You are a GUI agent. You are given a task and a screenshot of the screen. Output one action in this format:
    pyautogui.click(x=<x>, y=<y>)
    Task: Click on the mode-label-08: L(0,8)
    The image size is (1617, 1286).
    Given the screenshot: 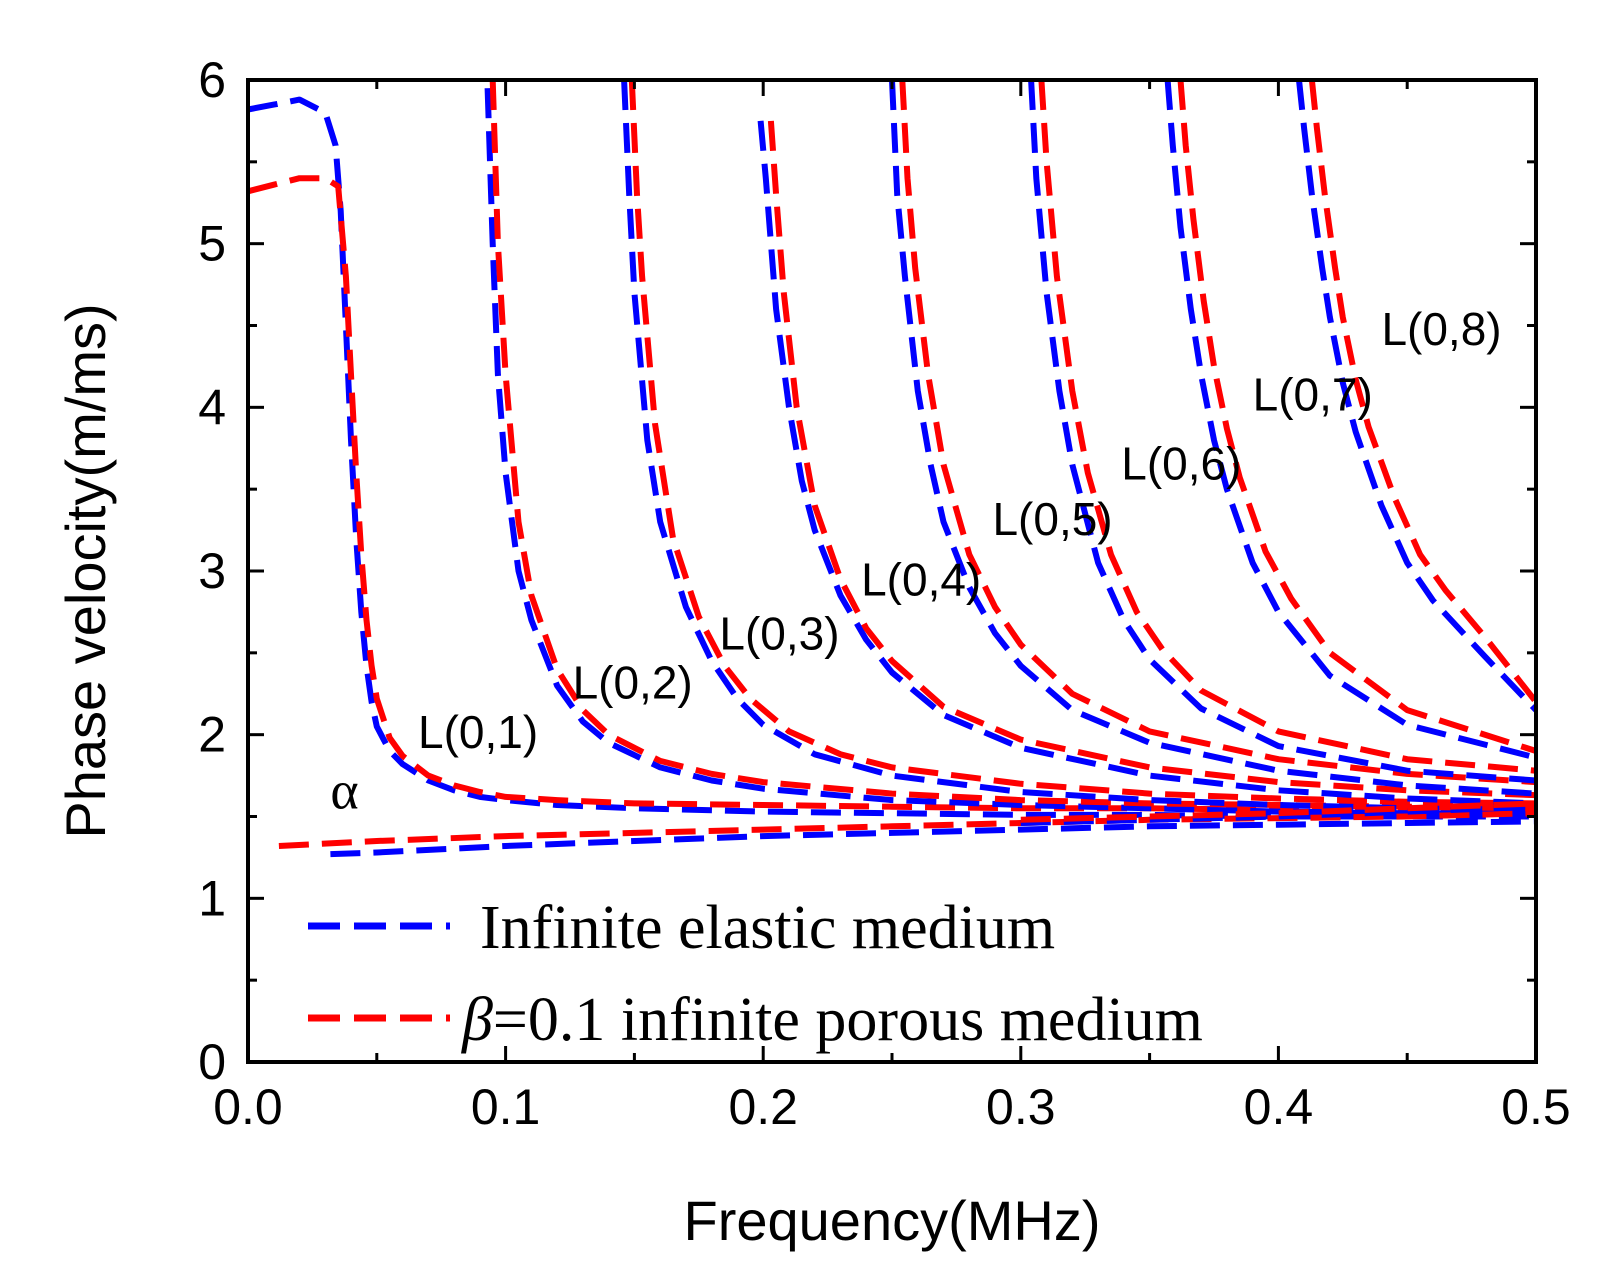 What is the action you would take?
    pyautogui.click(x=1441, y=329)
    